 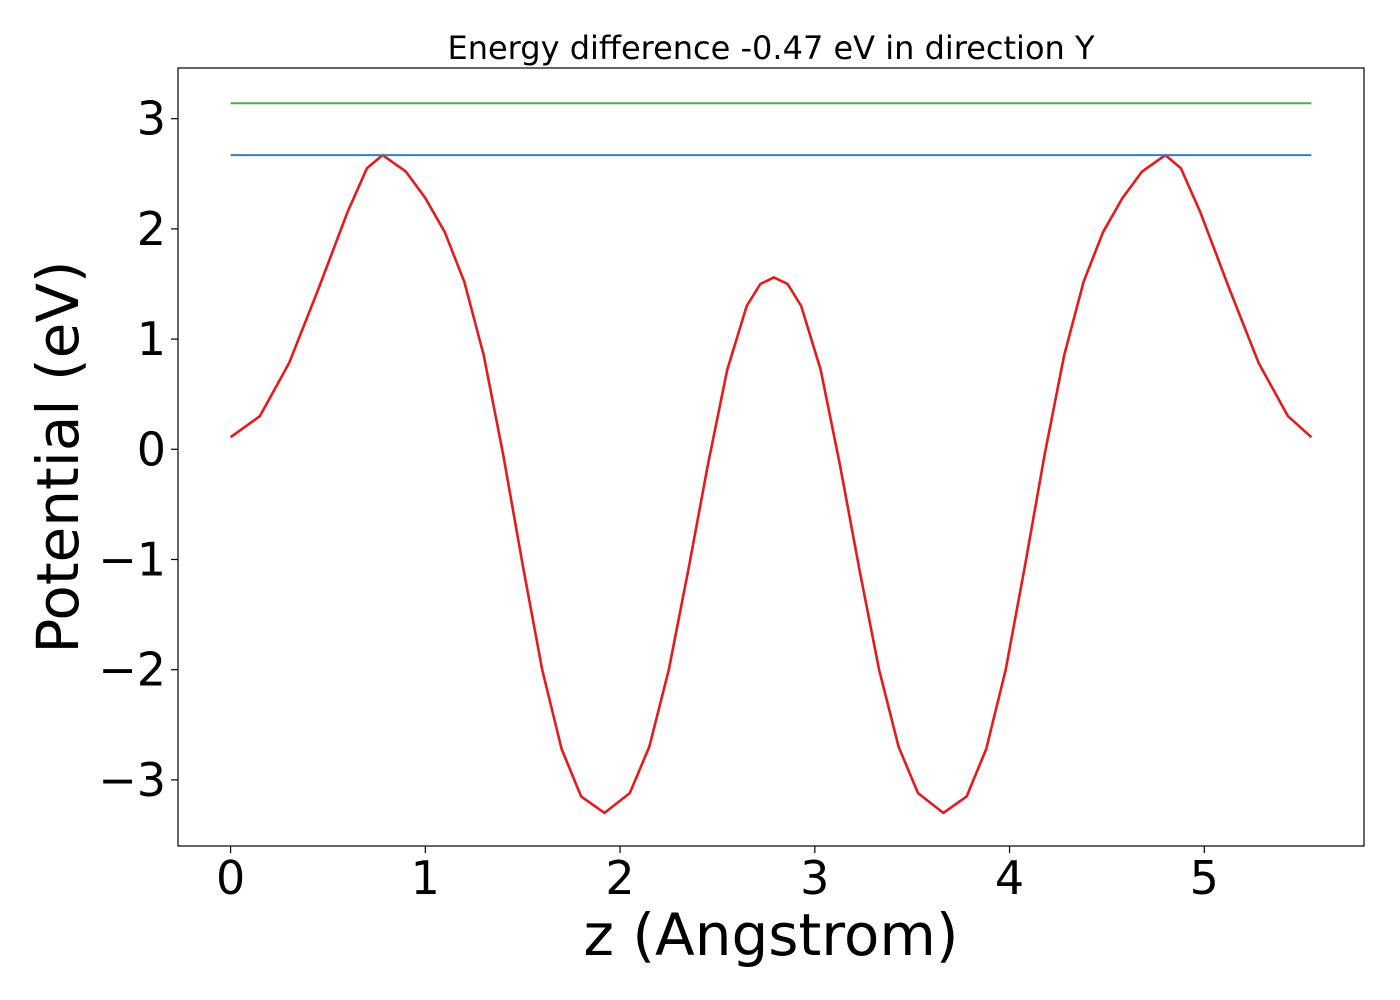 I want to click on y-tick-label: 0, so click(x=151, y=449).